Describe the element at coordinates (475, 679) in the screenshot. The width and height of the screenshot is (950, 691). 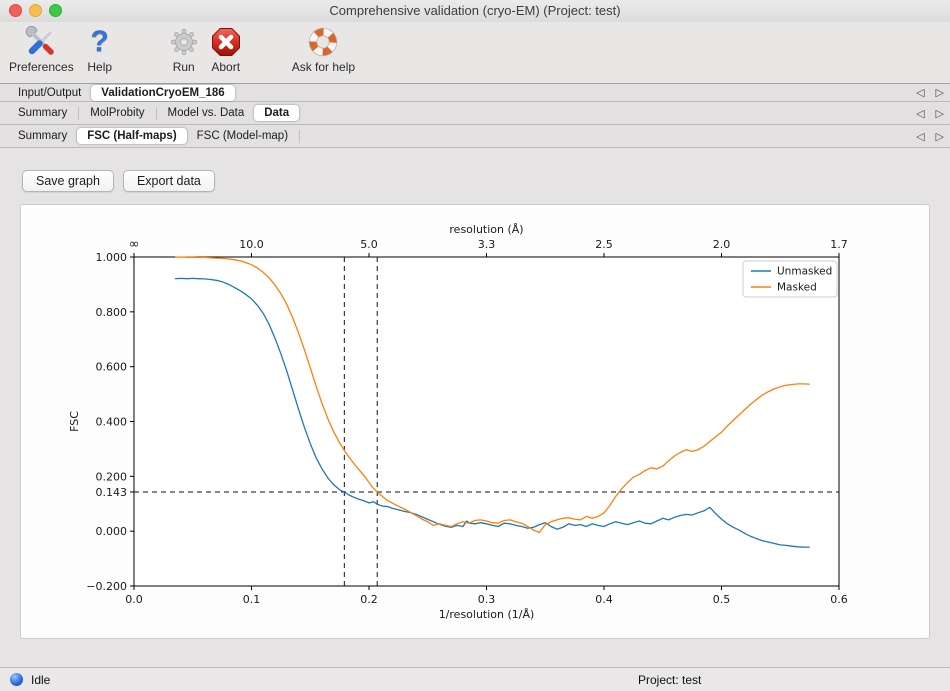
I see `status-bar: Idle Project: test` at that location.